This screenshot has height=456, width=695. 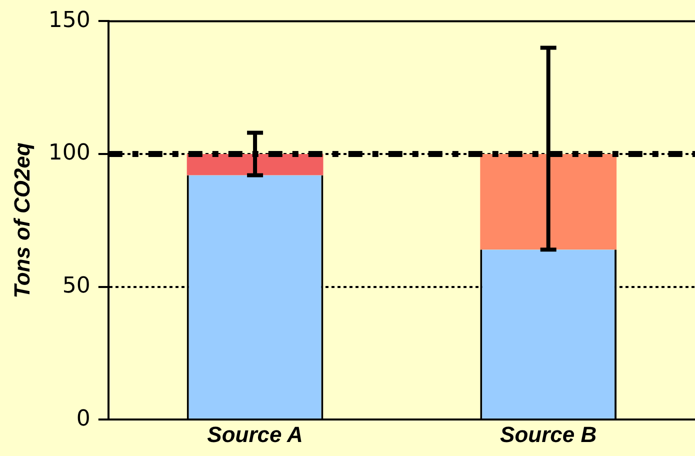 I want to click on x-tick-label: Source B, so click(x=548, y=434).